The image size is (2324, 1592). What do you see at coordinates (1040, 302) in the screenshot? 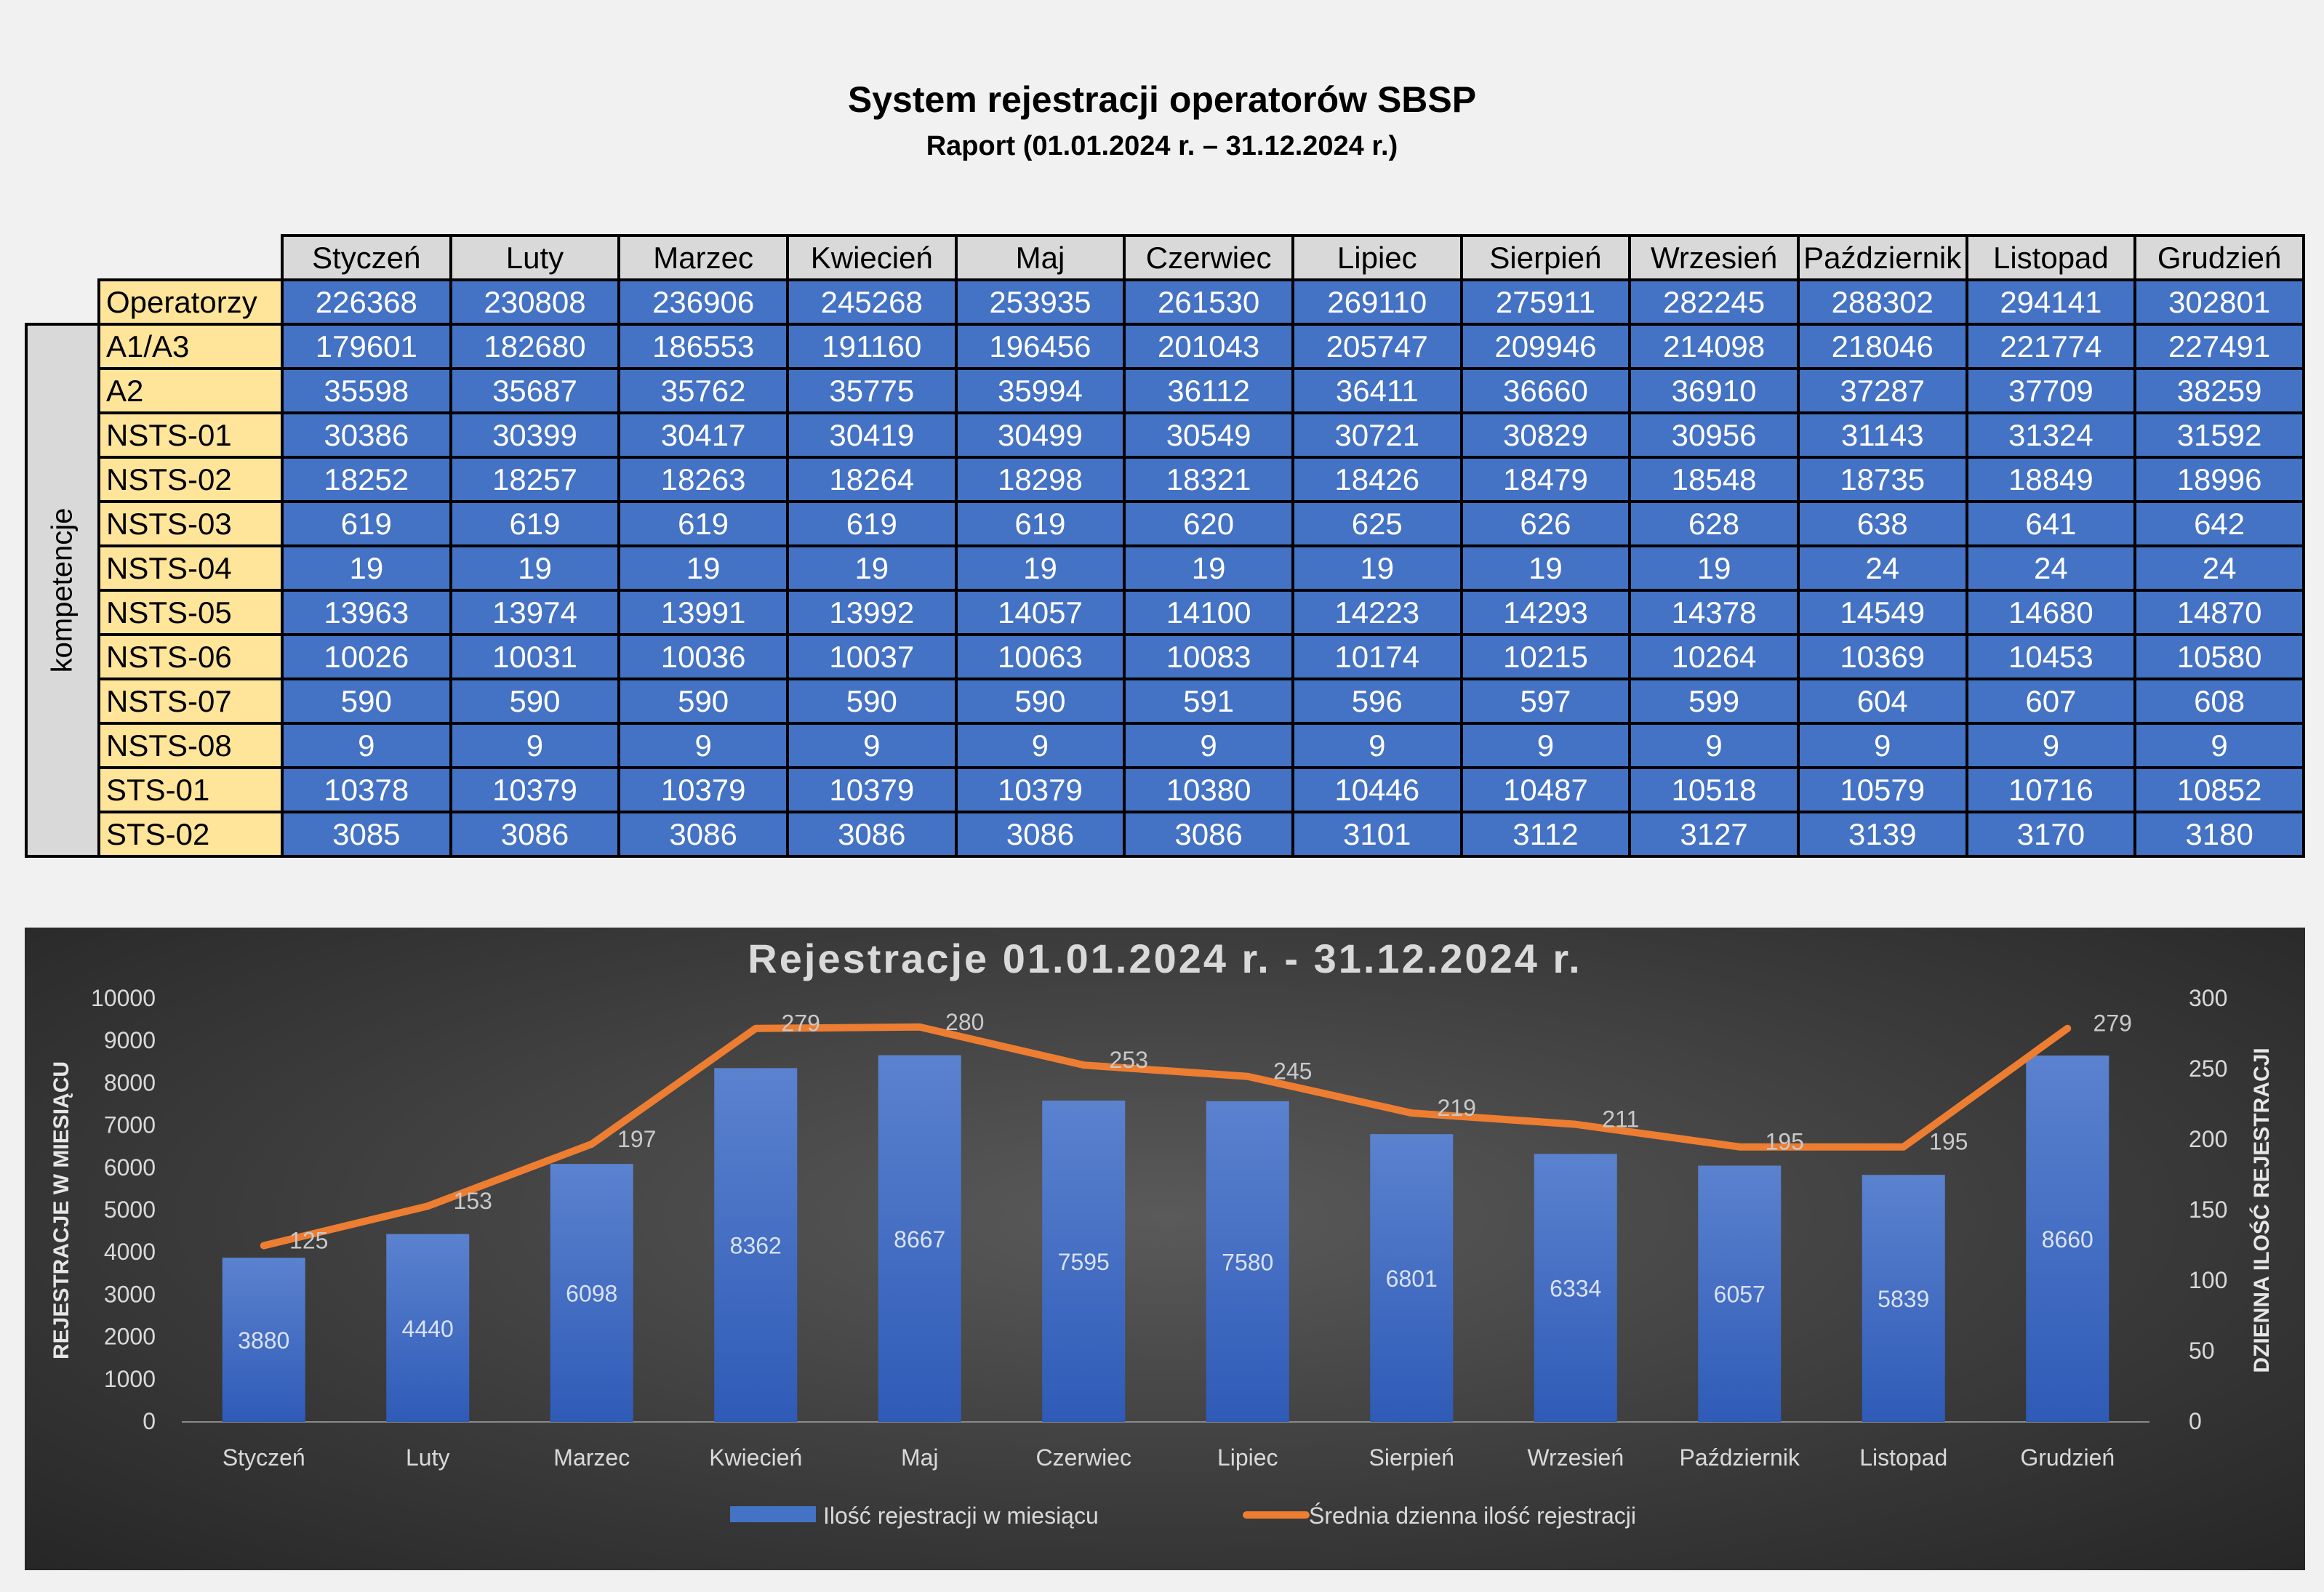
I see `table-cell: 253935` at bounding box center [1040, 302].